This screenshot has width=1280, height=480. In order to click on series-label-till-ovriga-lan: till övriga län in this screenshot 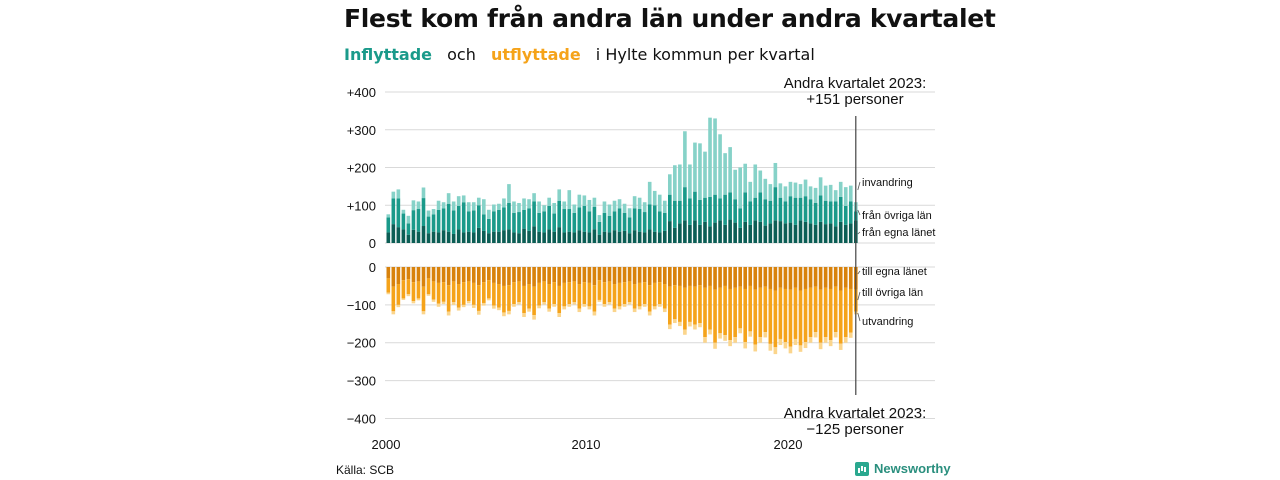, I will do `click(892, 293)`.